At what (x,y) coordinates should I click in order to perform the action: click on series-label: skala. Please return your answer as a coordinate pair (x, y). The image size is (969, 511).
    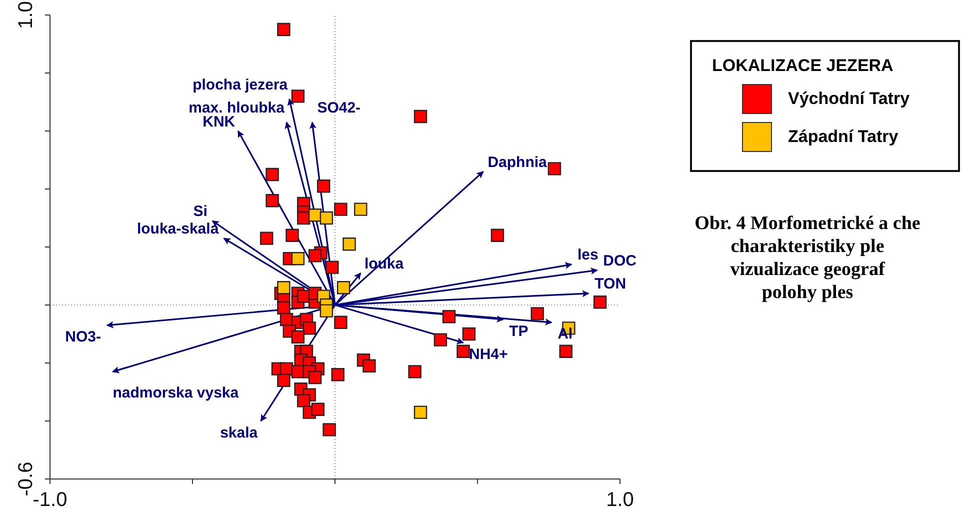
    Looking at the image, I should click on (239, 433).